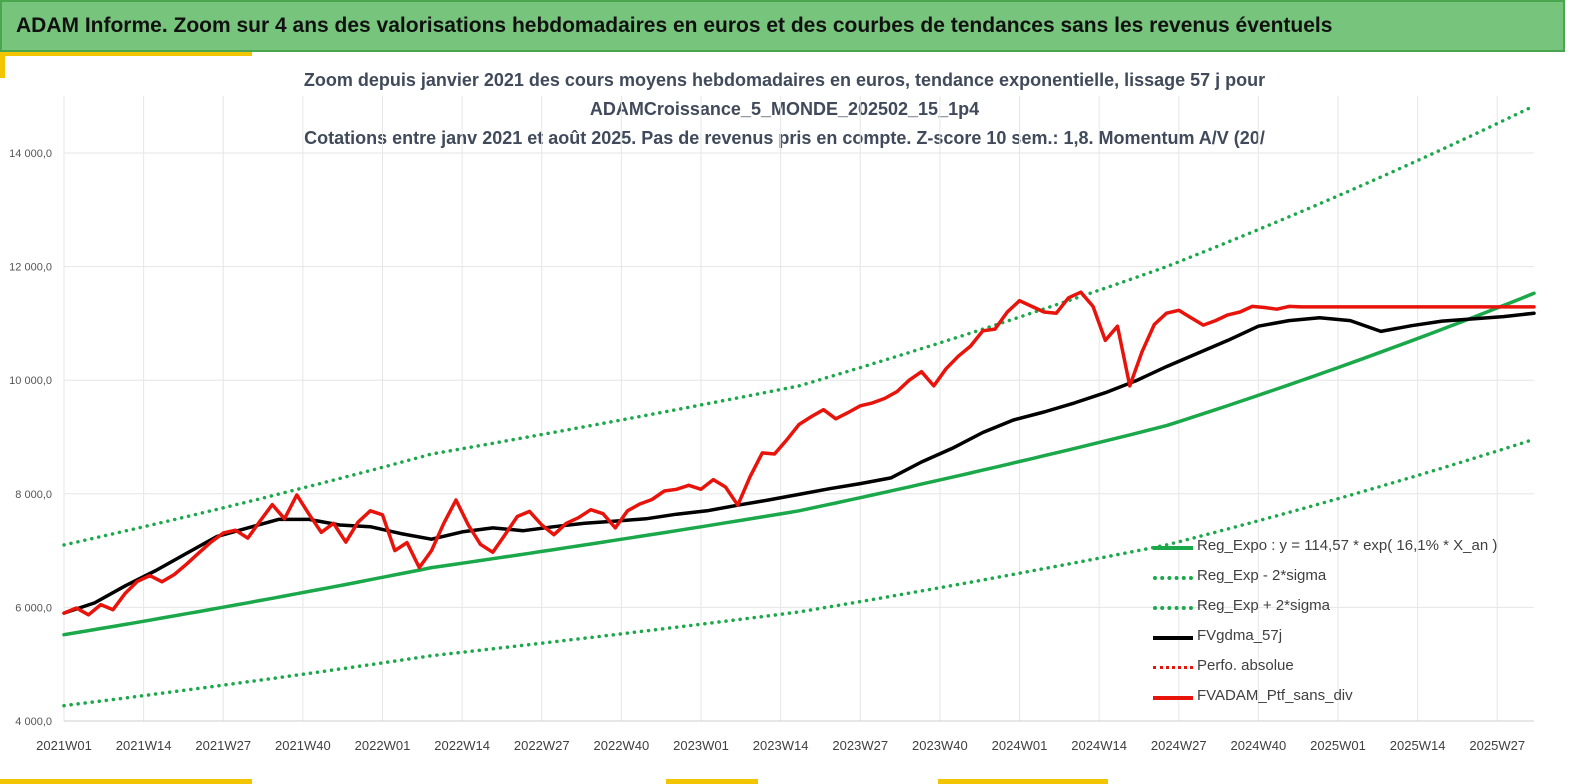 This screenshot has width=1569, height=784. Describe the element at coordinates (383, 745) in the screenshot. I see `x-tick-label: 2022W01` at that location.